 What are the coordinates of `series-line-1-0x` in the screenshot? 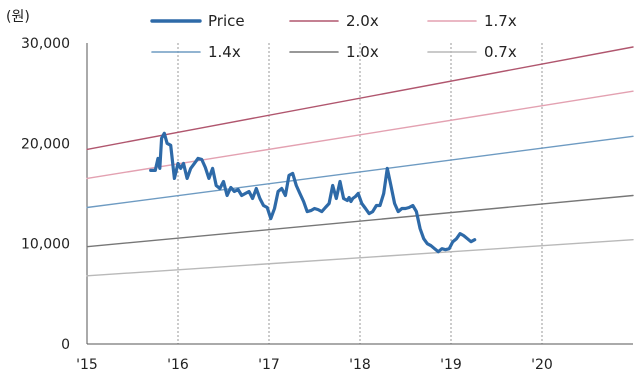 It's located at (360, 221).